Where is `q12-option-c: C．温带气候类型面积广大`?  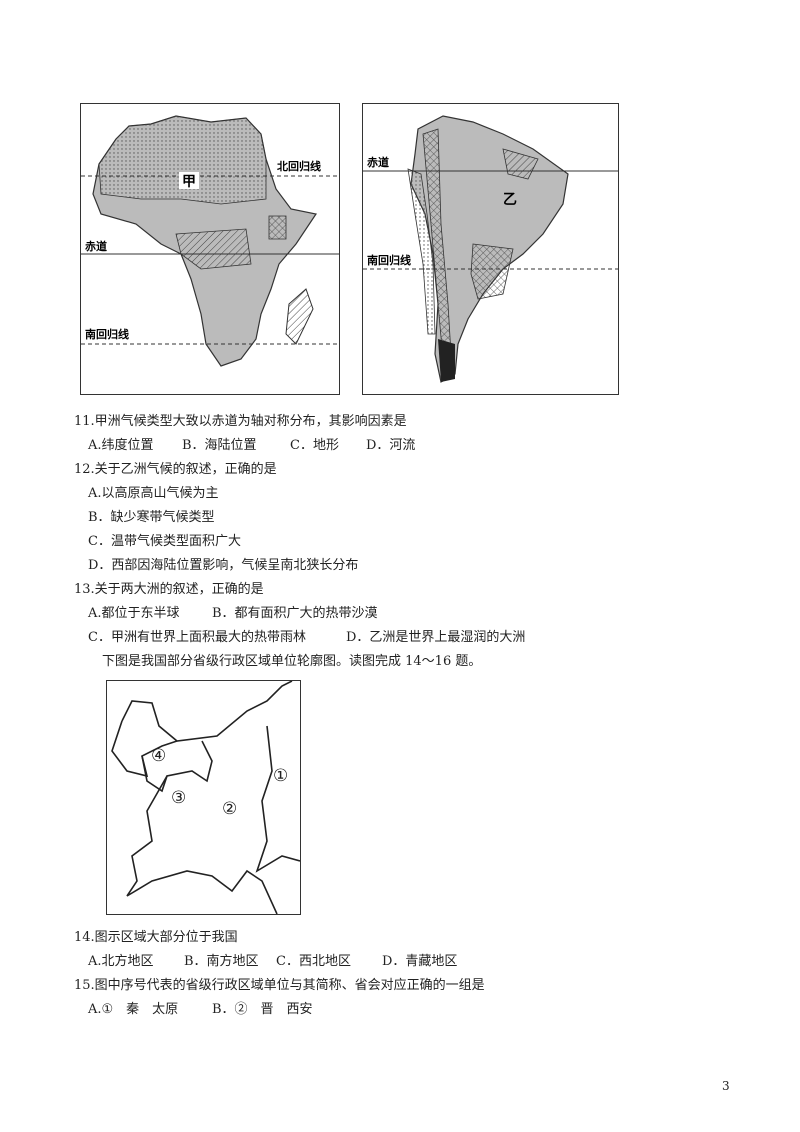
q12-option-c: C．温带气候类型面积广大 is located at coordinates (164, 541).